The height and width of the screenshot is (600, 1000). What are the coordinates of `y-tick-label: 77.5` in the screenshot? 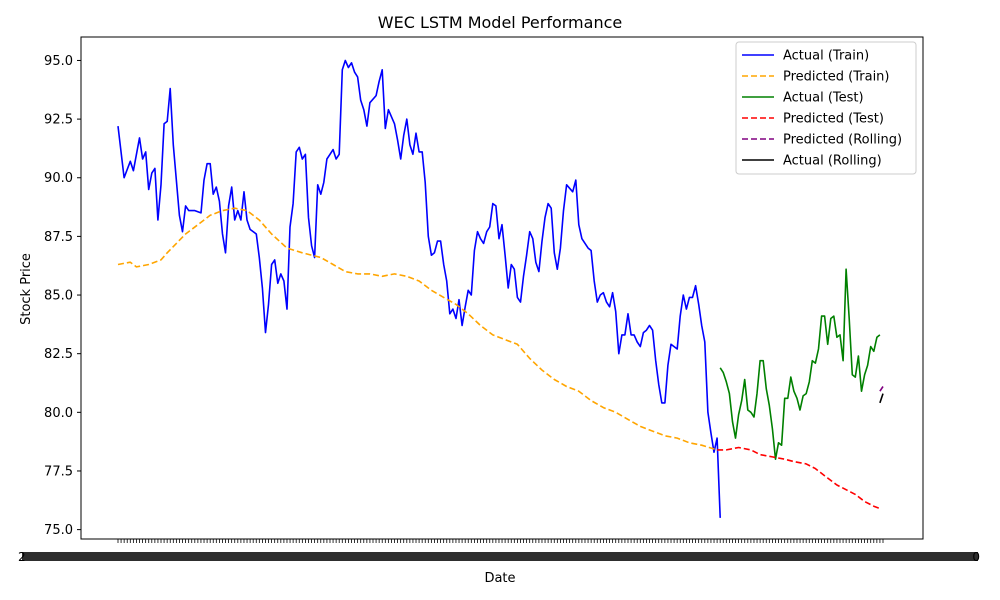 It's located at (58, 471).